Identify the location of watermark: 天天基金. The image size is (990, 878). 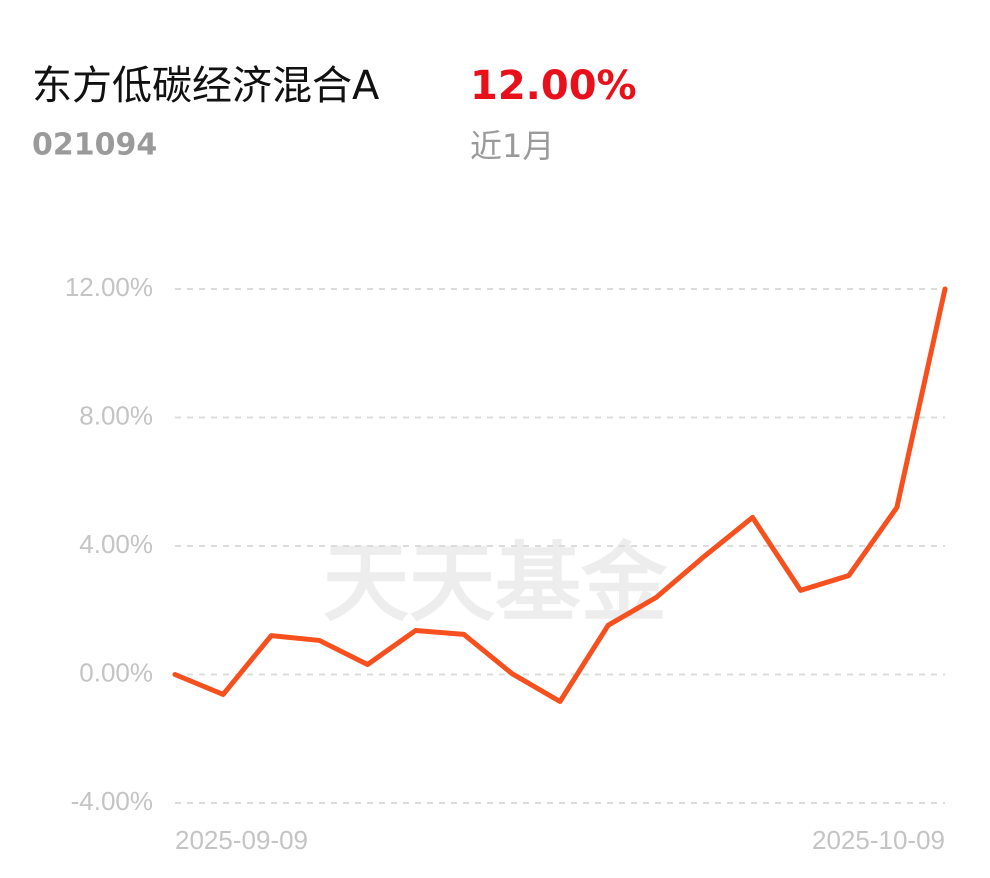
(495, 583).